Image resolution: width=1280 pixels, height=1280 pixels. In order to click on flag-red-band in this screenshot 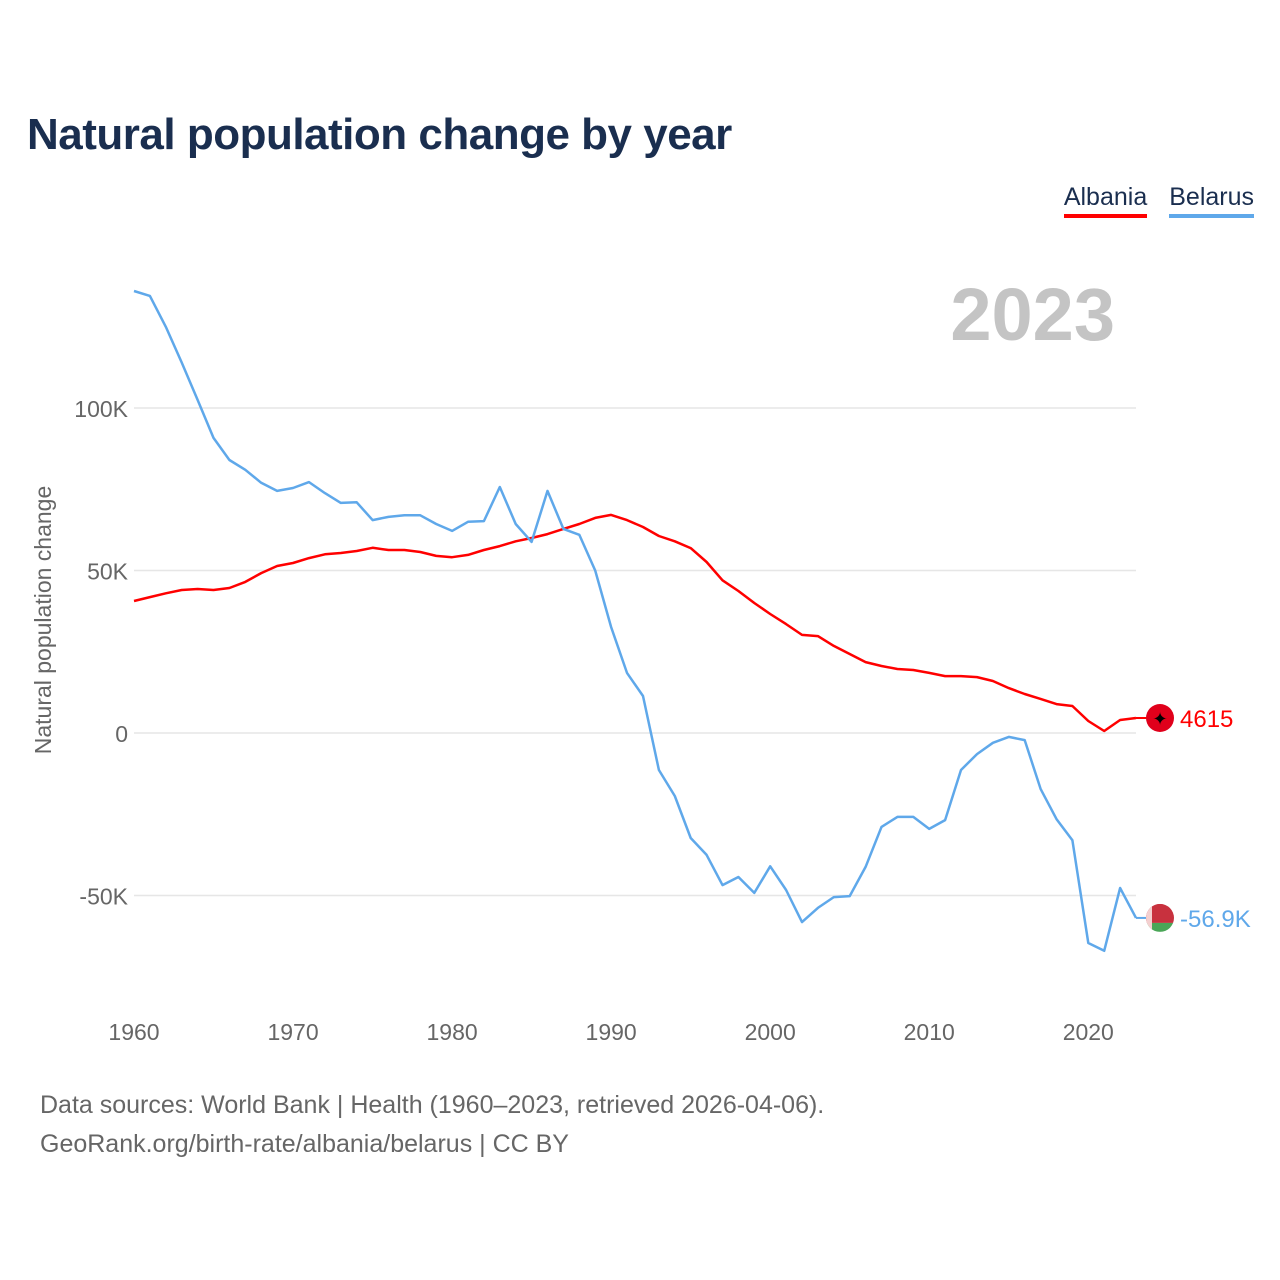, I will do `click(1160, 913)`.